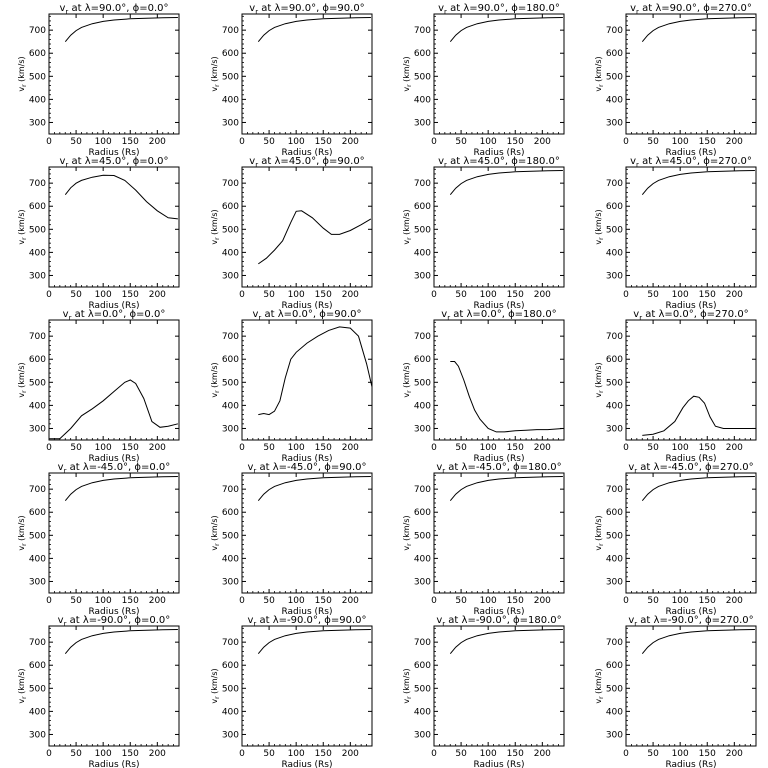 This screenshot has width=768, height=768. Describe the element at coordinates (113, 9) in the screenshot. I see `chart-title: vr at λ=90.0°, ϕ=0.0°` at that location.